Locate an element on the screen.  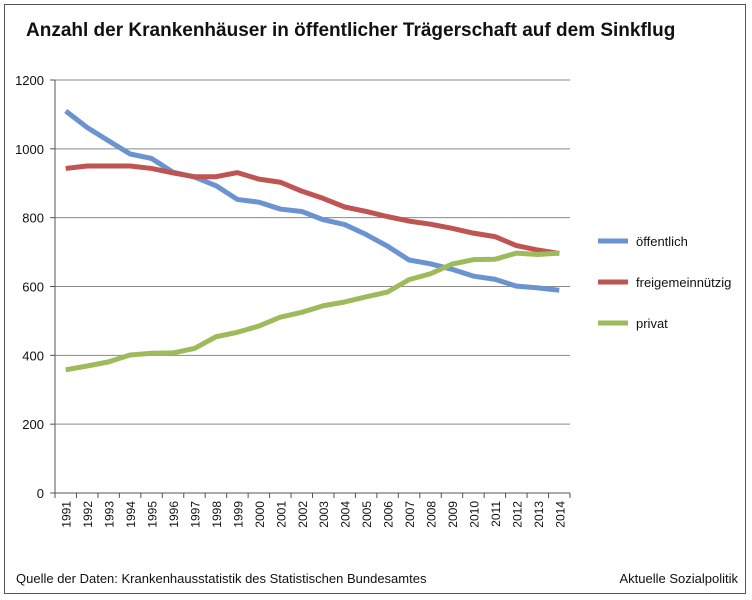
y-tick-label: 1200 is located at coordinates (29, 80).